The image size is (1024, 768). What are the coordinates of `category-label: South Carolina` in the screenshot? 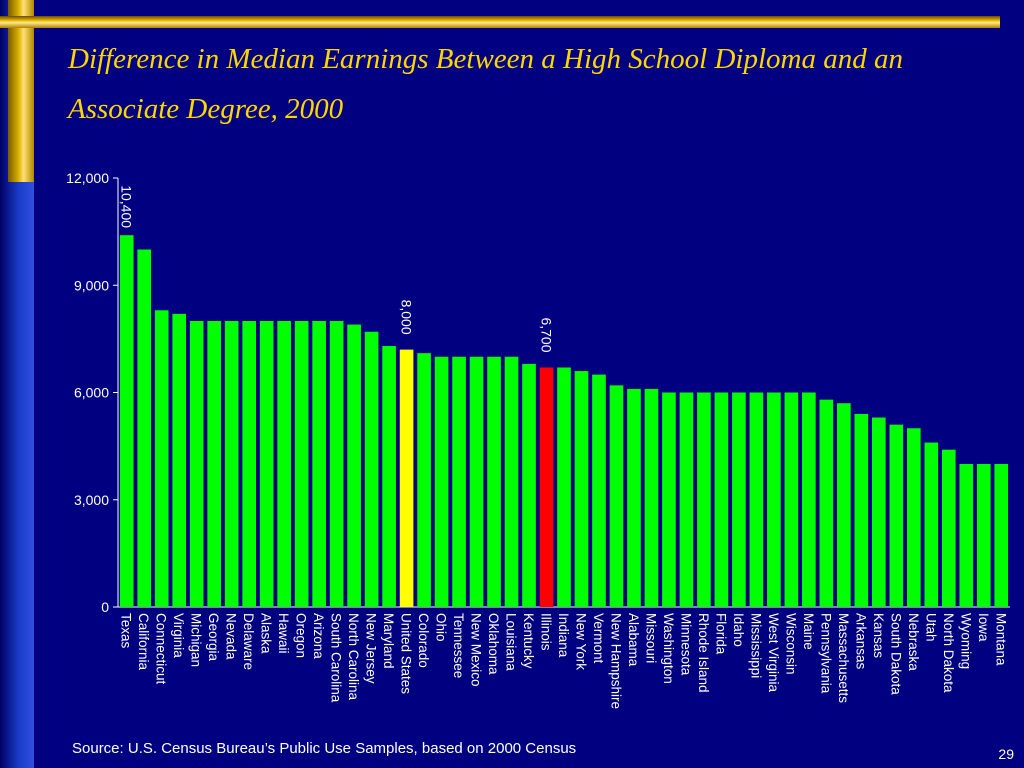 It's located at (336, 658).